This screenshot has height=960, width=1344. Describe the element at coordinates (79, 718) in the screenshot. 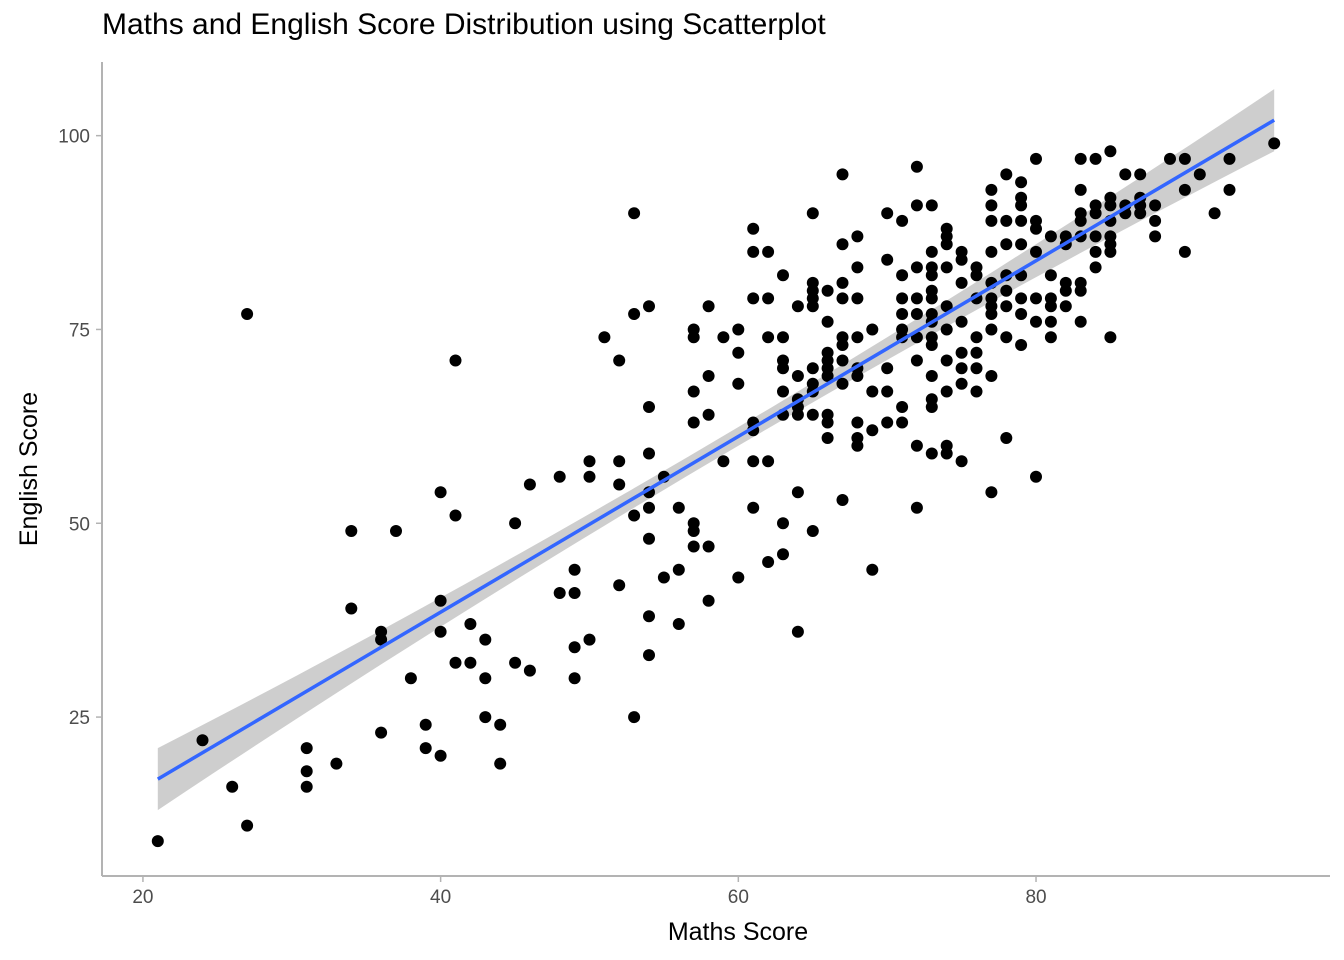

I see `y-tick-label: 25` at that location.